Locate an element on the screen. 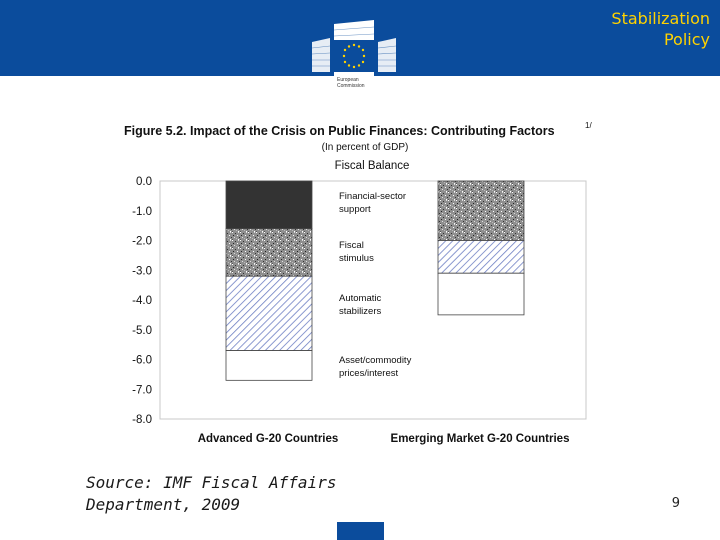 This screenshot has width=720, height=540. logo-line1: European is located at coordinates (348, 80).